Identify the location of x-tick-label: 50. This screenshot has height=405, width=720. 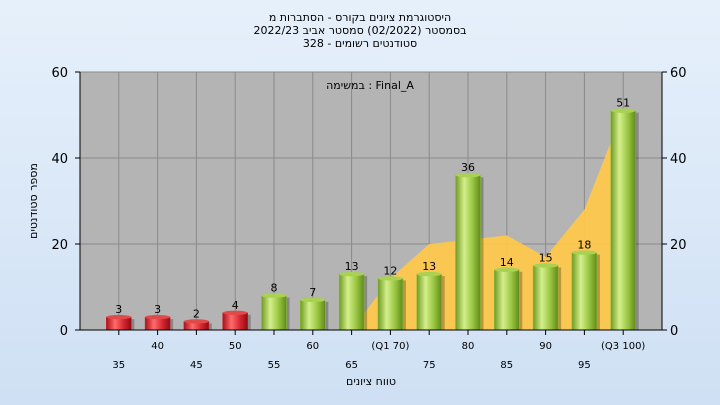
(235, 346).